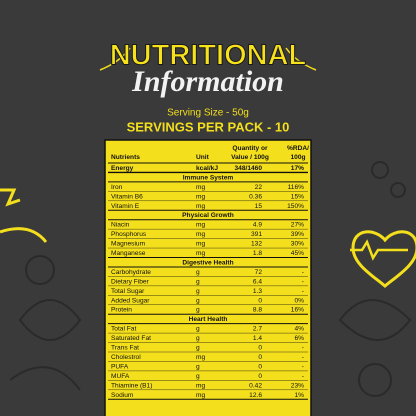 This screenshot has height=416, width=416. Describe the element at coordinates (207, 81) in the screenshot. I see `subtitle: Information` at that location.